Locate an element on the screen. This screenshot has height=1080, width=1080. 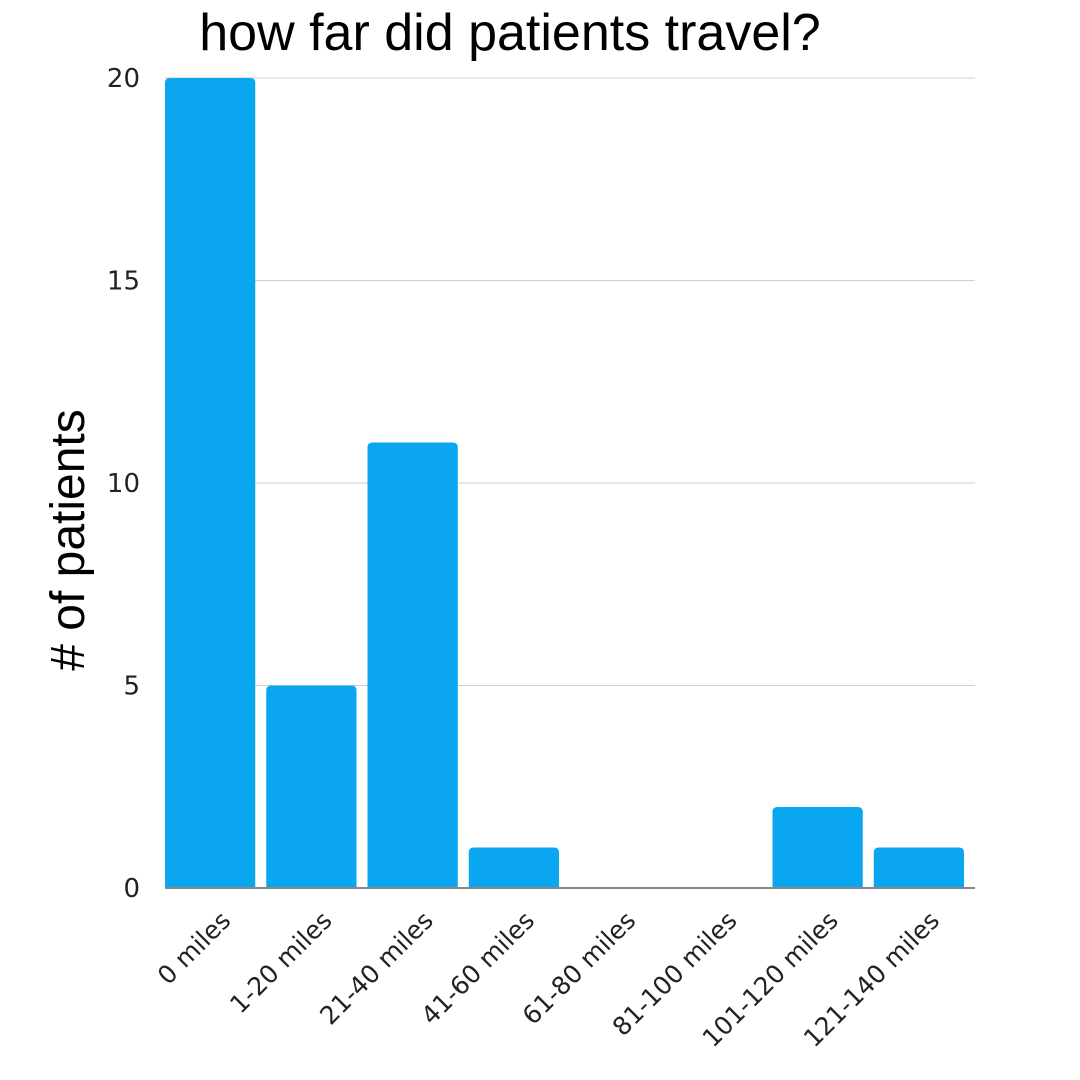
chart-title: how far did patients travel? is located at coordinates (509, 33).